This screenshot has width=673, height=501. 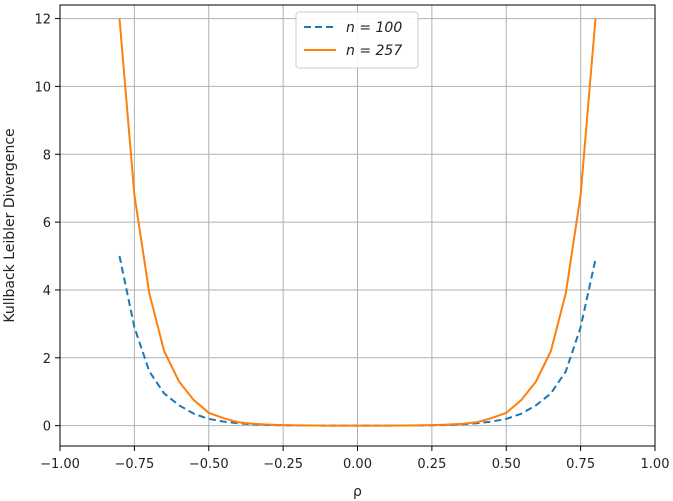 I want to click on x-tick-label: −0.75, so click(x=134, y=464).